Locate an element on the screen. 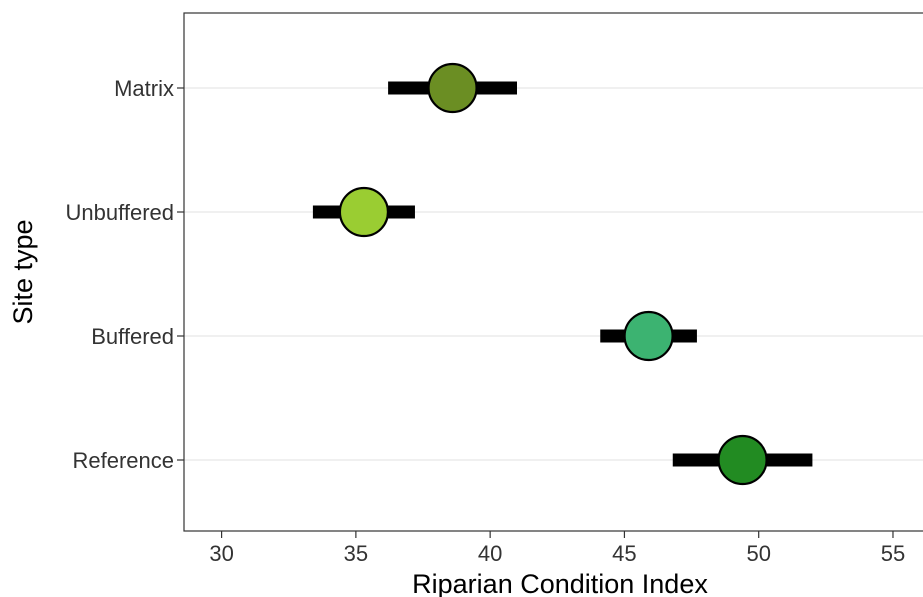 The height and width of the screenshot is (597, 923). x-tick-label-55: 55 is located at coordinates (893, 553).